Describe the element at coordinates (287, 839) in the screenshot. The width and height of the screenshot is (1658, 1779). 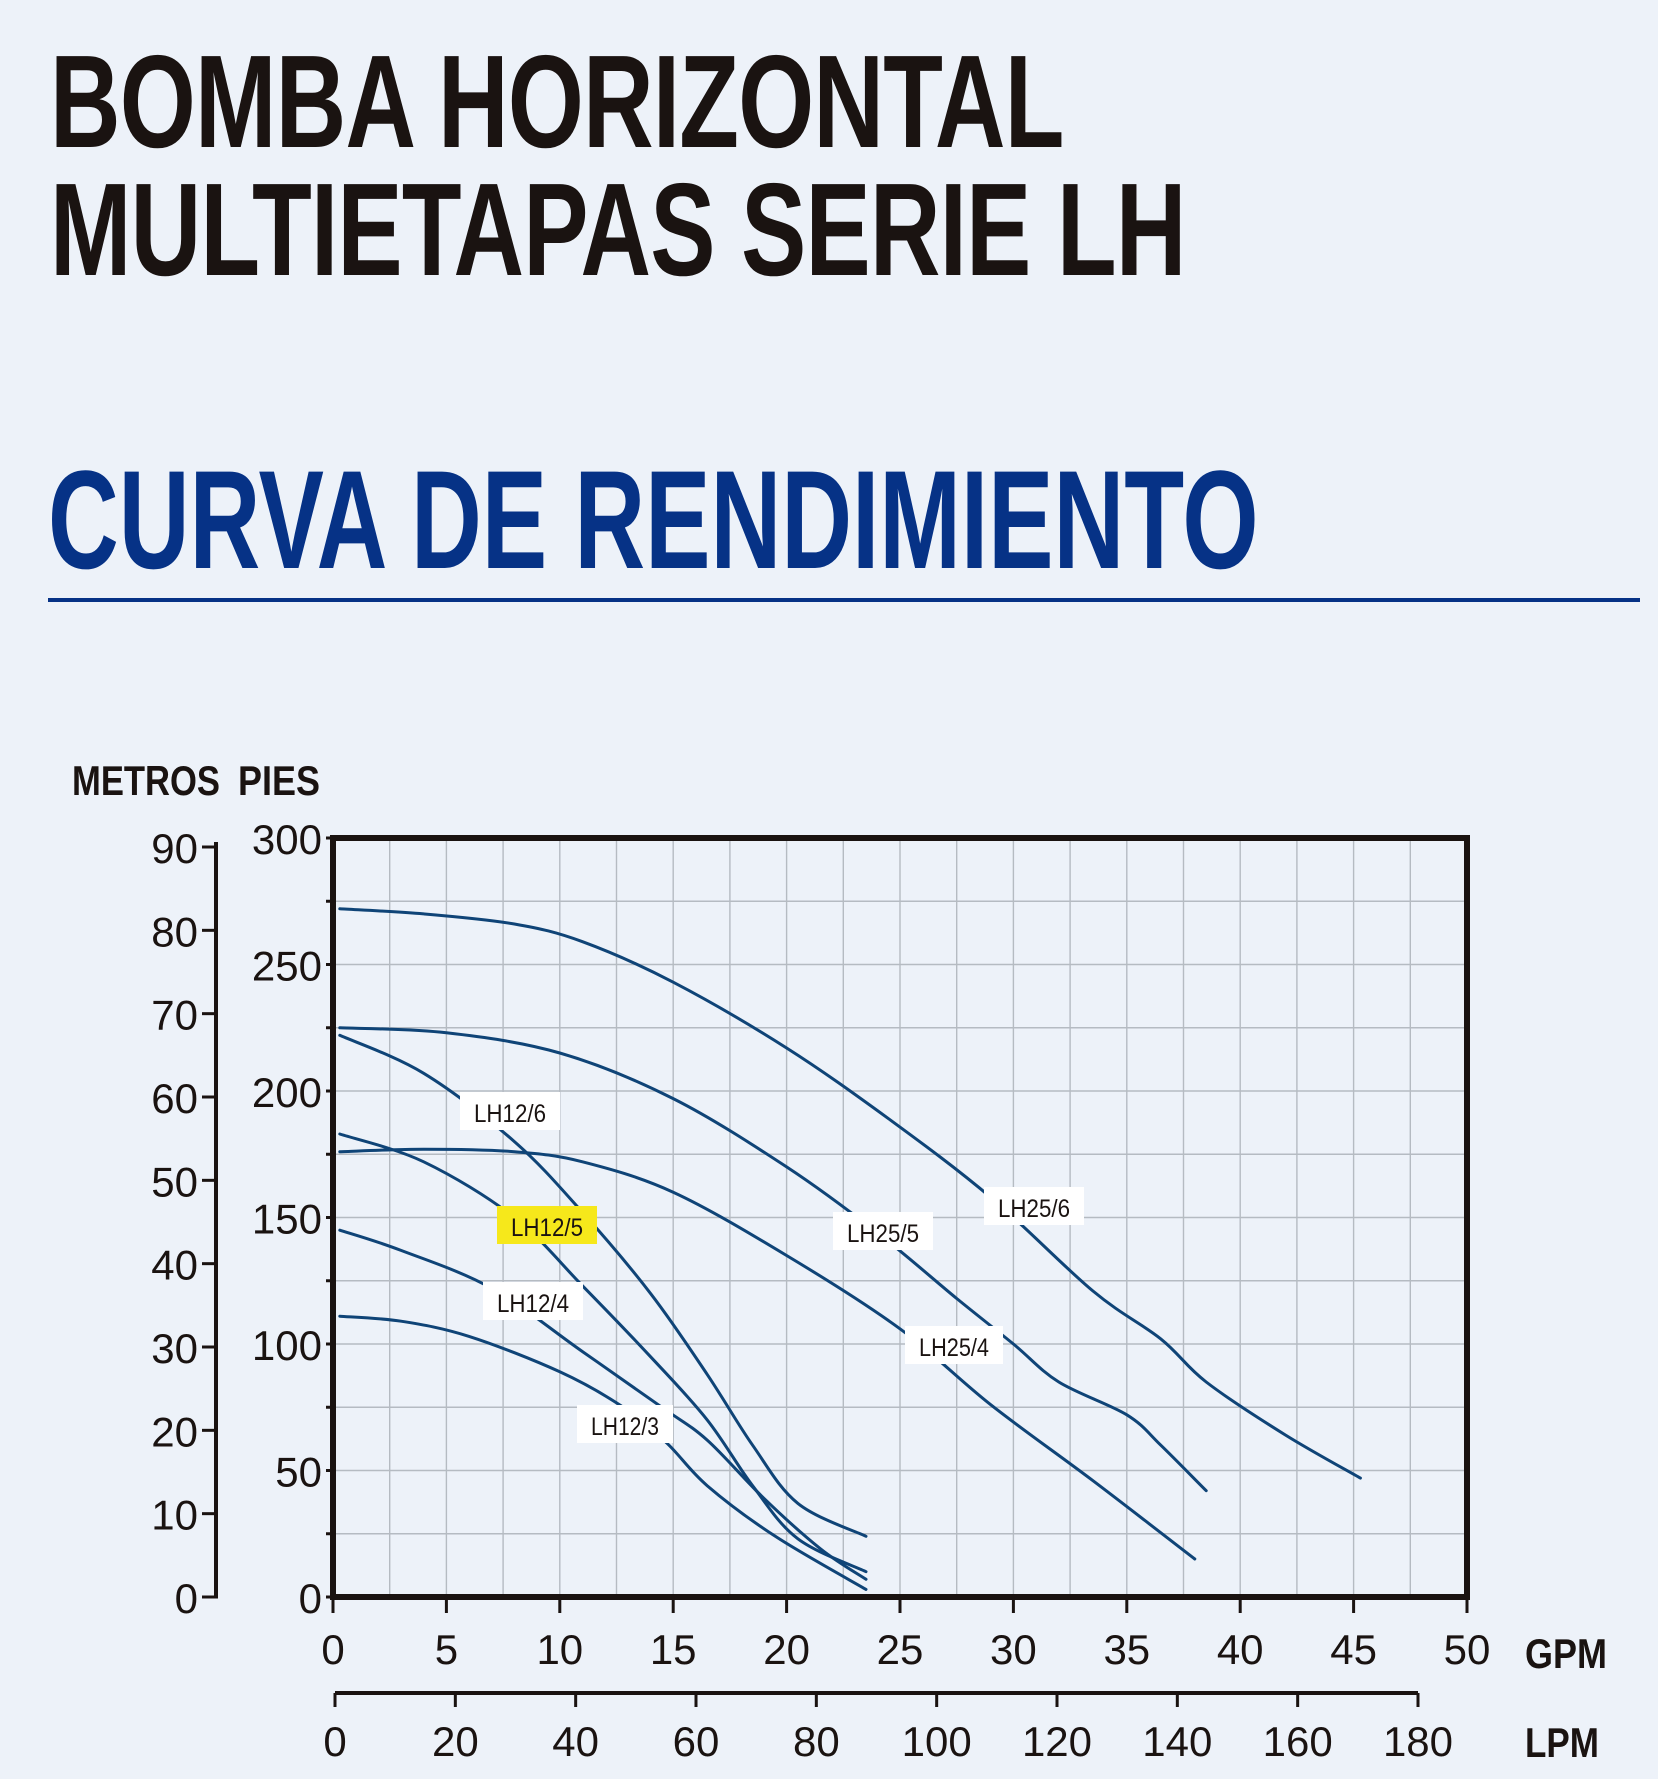
I see `axis-tick-label-pies: 300` at that location.